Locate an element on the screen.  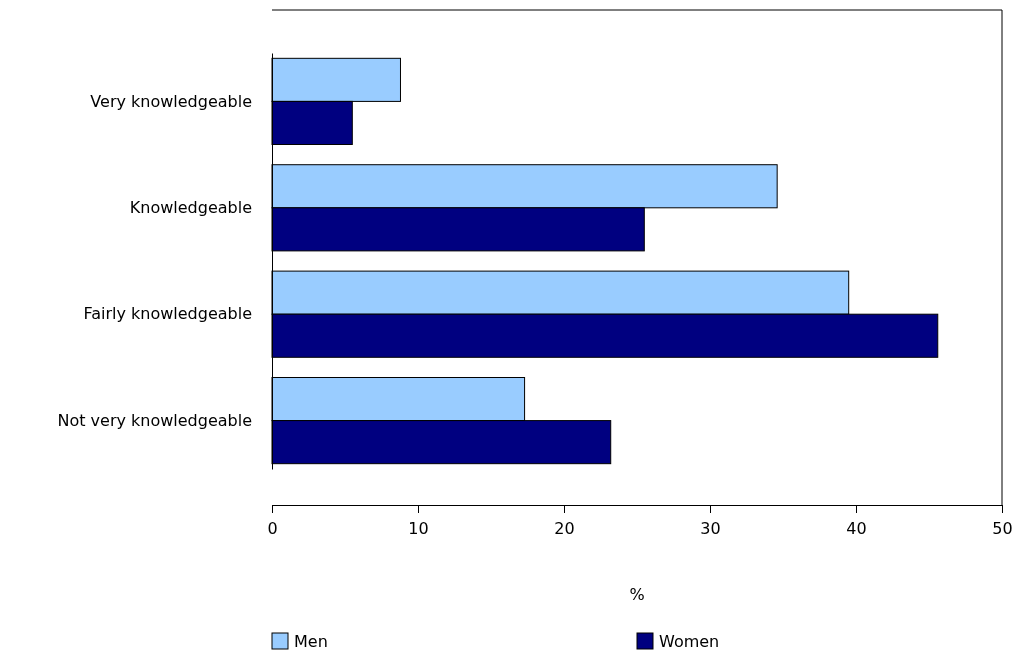
x-tick-label: 40 is located at coordinates (856, 529).